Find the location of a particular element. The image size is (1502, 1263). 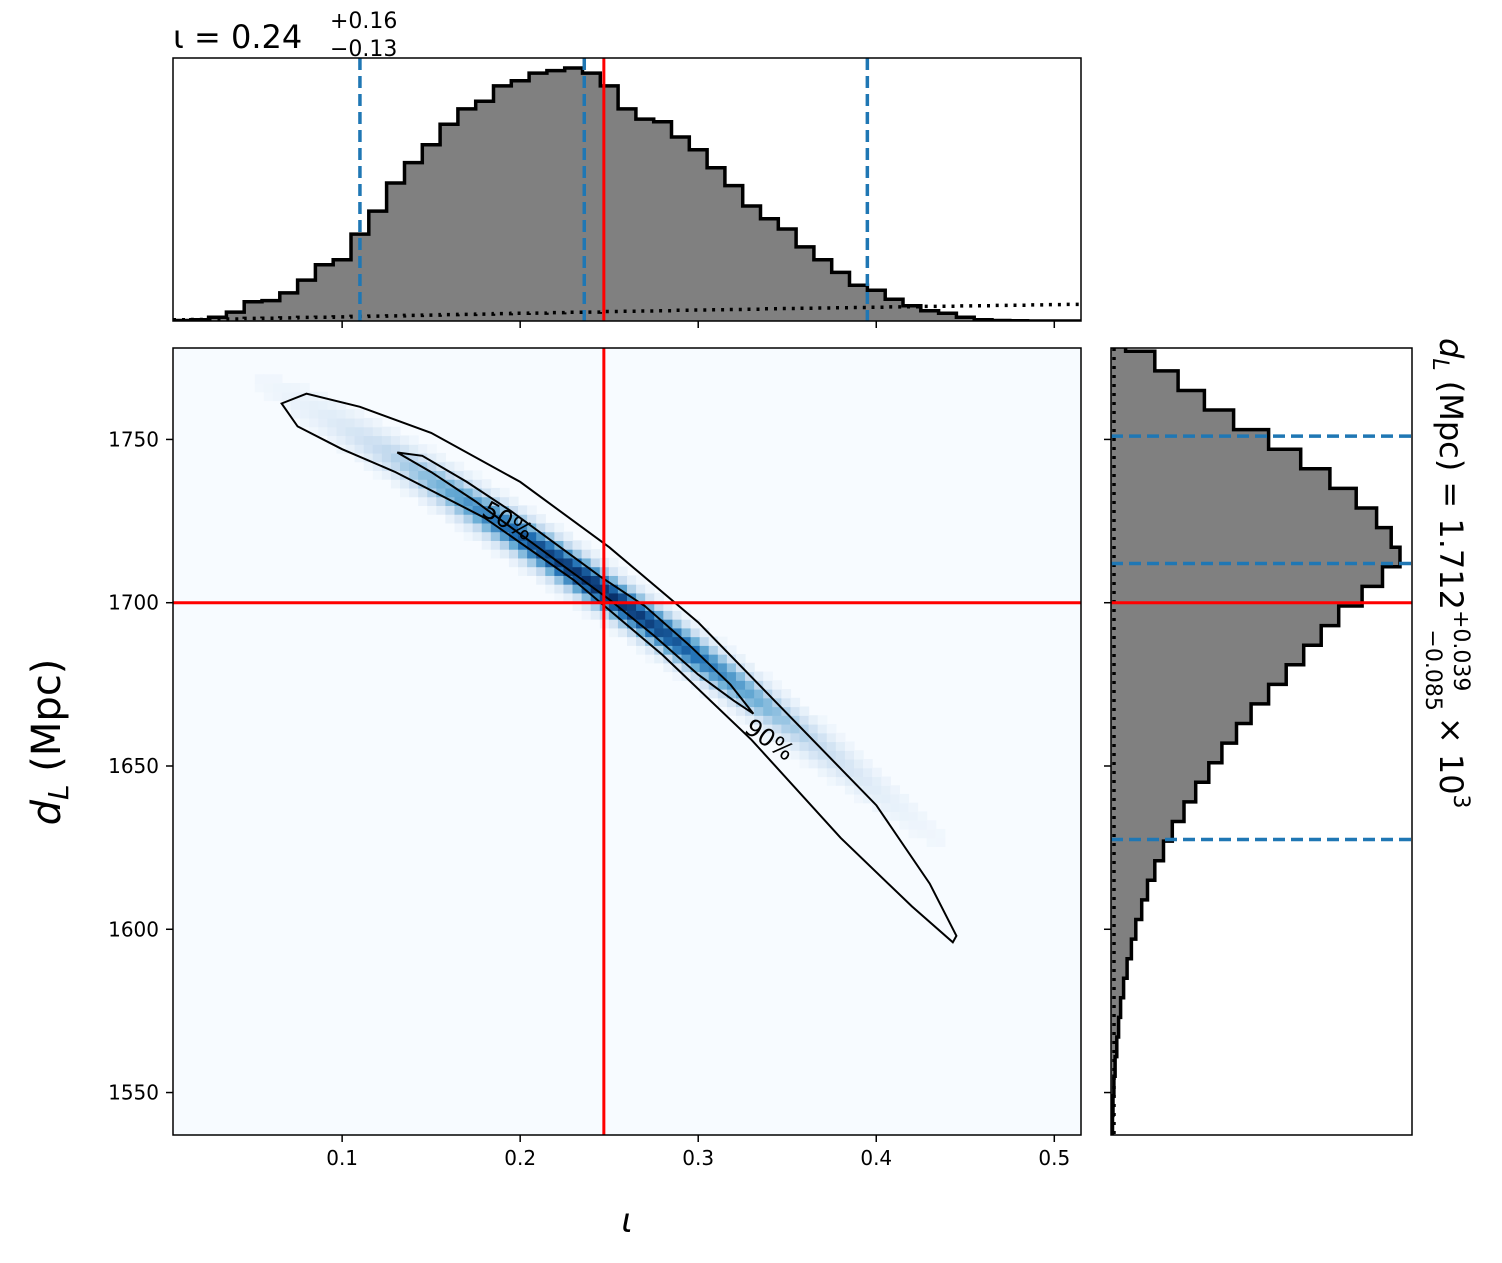

y-tick-label: 1700 is located at coordinates (133, 603).